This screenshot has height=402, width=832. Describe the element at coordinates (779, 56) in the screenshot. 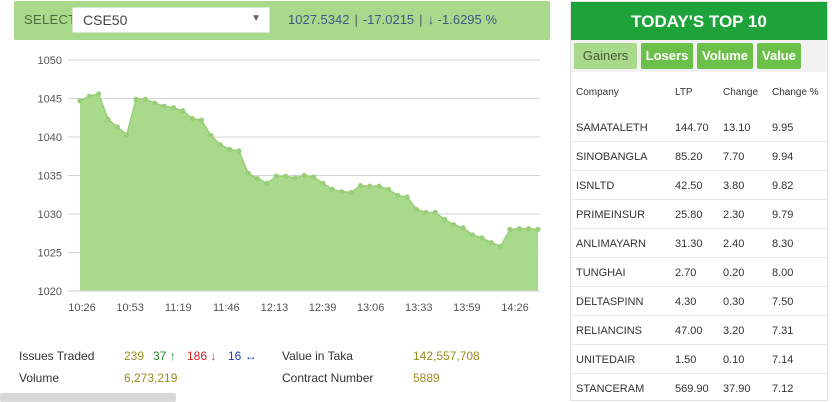

I see `tab-value: Value` at that location.